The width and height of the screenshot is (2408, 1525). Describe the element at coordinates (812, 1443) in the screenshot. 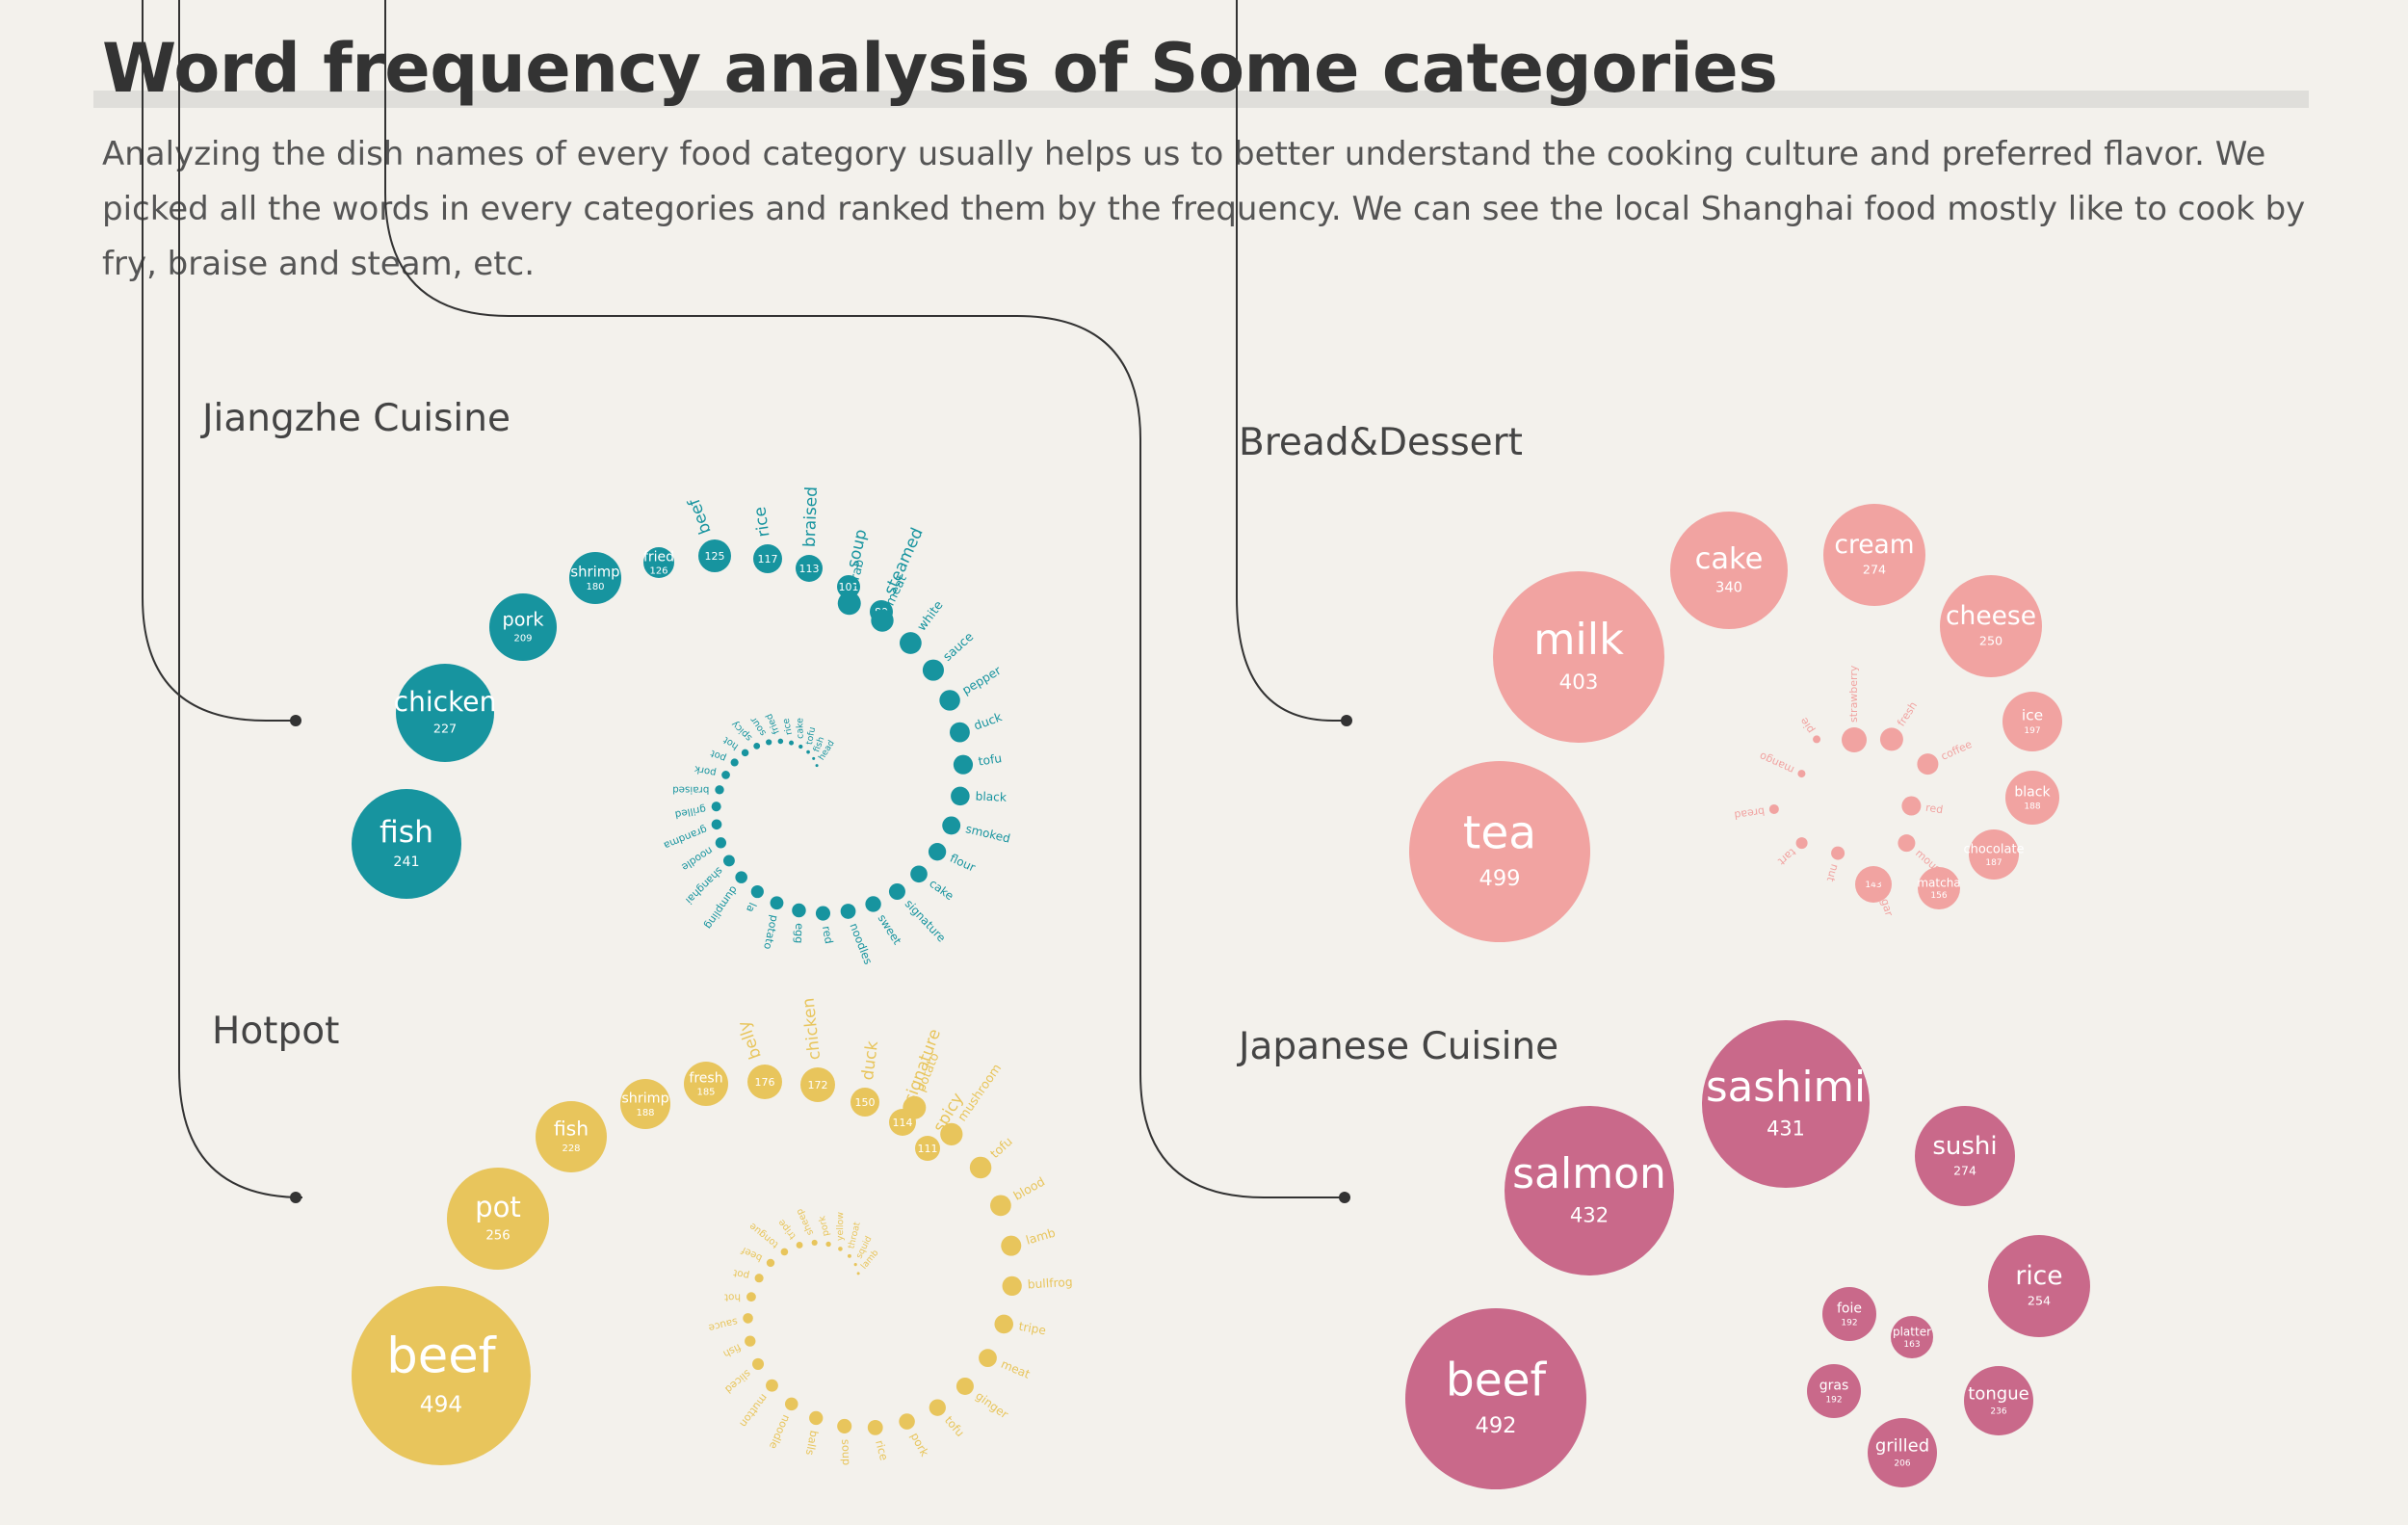

I see `spiral-label: balls` at that location.